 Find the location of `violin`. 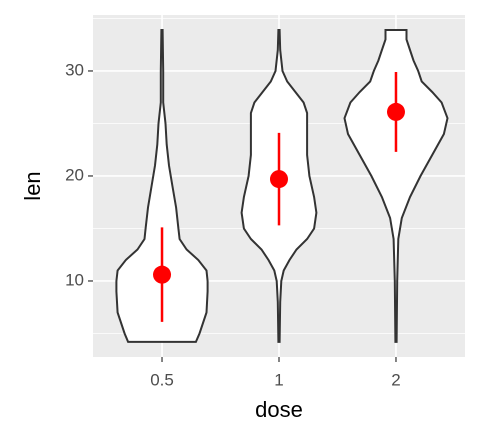

violin is located at coordinates (162, 186).